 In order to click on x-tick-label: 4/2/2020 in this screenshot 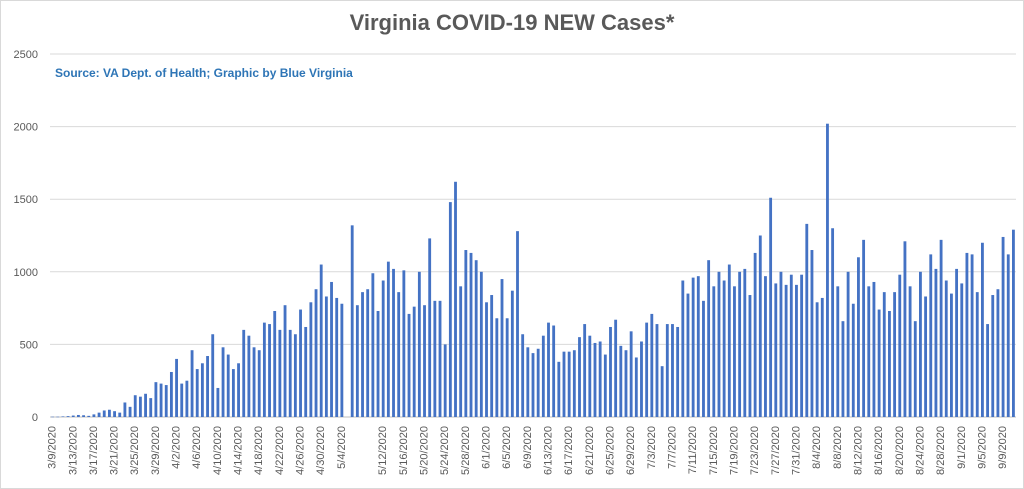, I will do `click(177, 447)`.